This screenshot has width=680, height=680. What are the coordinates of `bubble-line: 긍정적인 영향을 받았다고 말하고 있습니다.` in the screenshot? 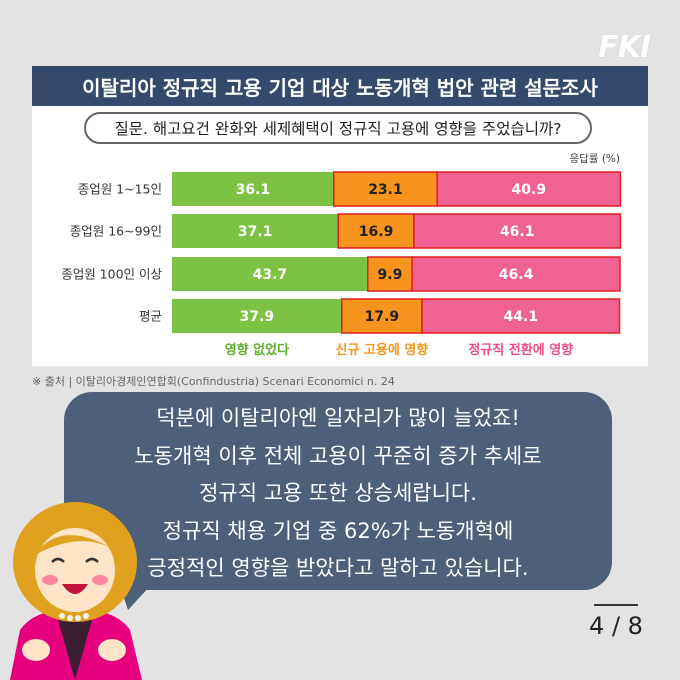 It's located at (338, 568).